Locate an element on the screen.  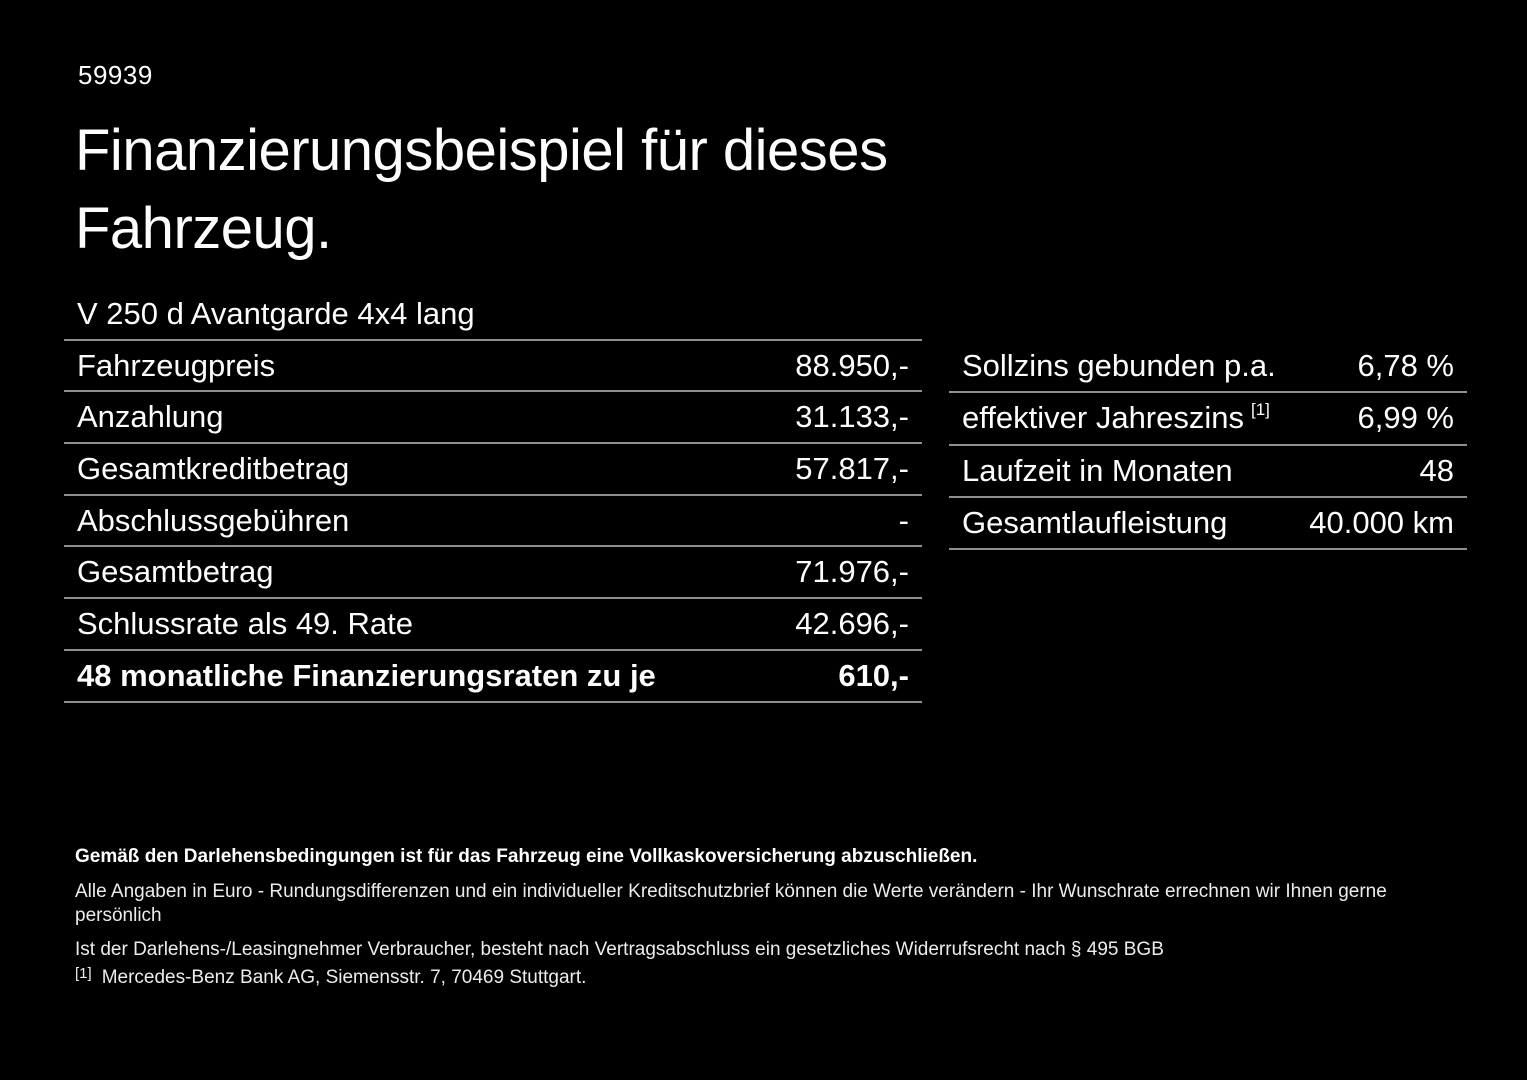
finance-row-gesamtbetrag: Gesamtbetrag 71.976,- is located at coordinates (493, 573).